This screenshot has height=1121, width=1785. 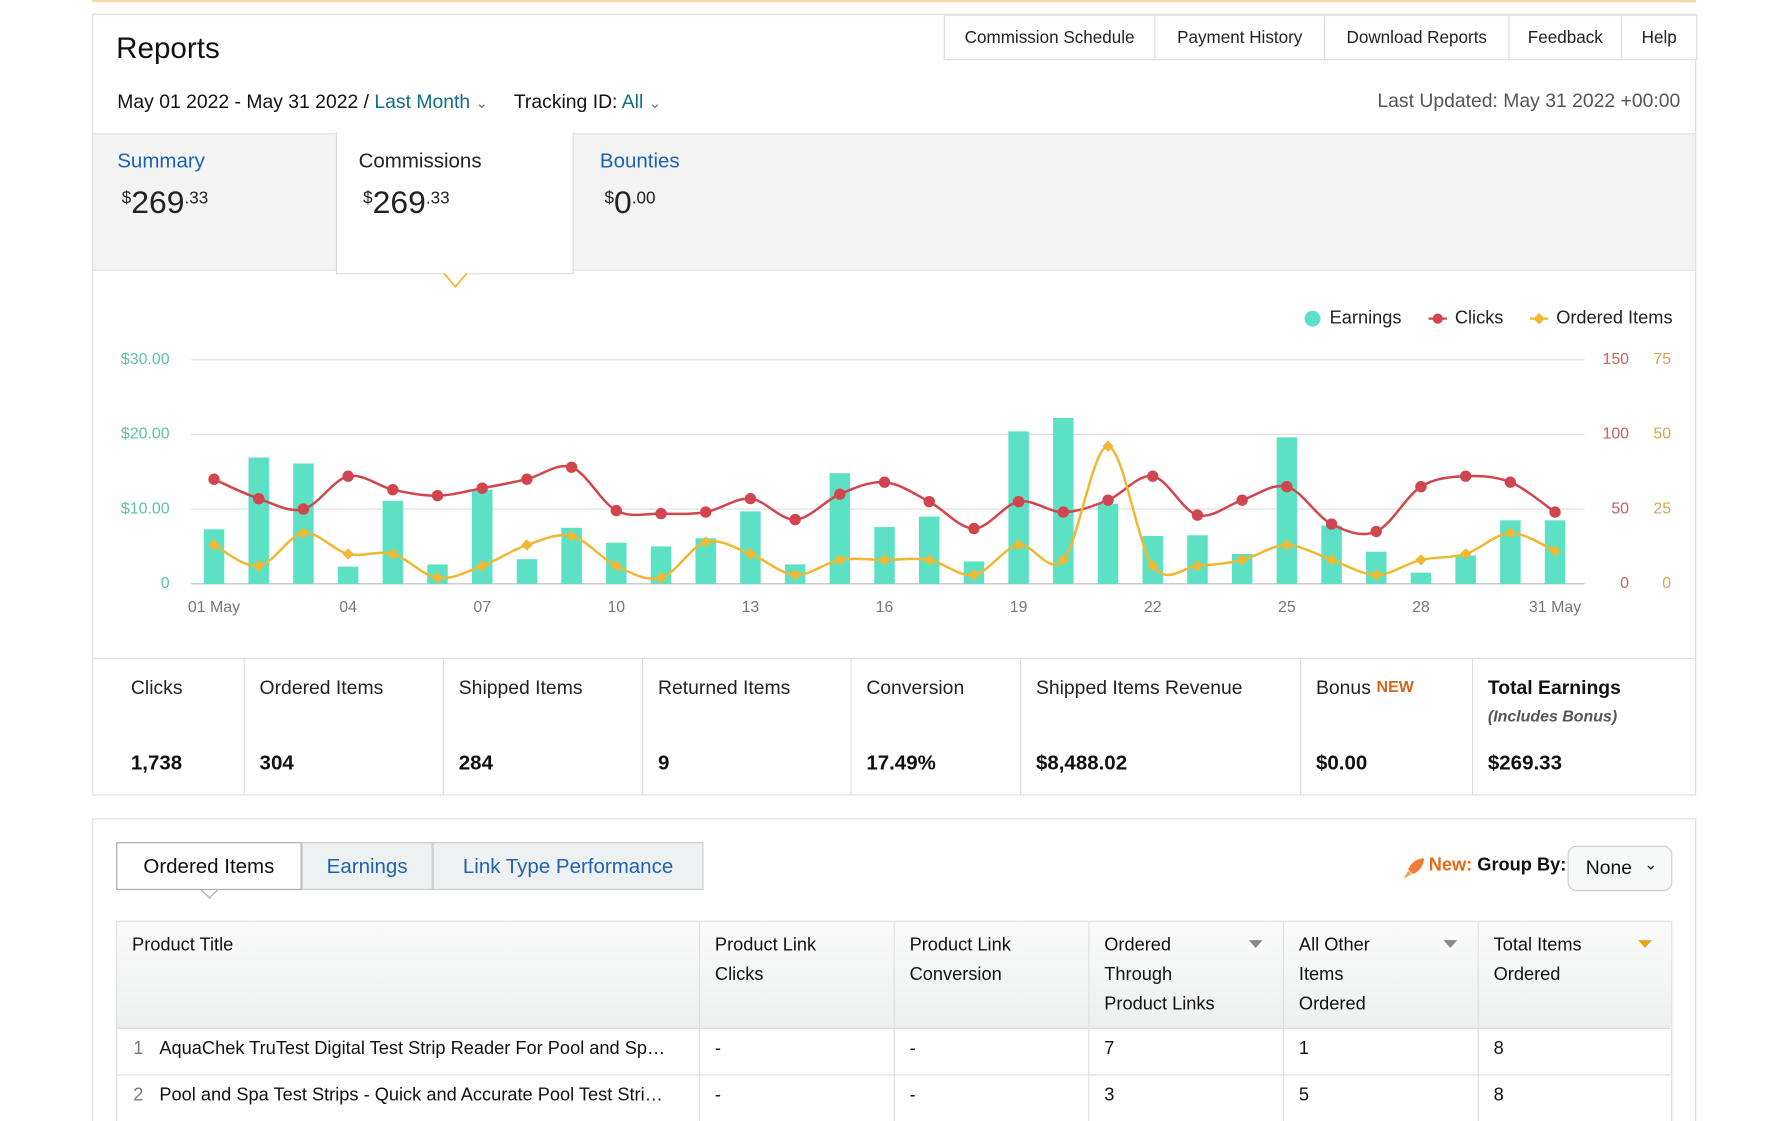 I want to click on cell: 5, so click(x=1304, y=1095).